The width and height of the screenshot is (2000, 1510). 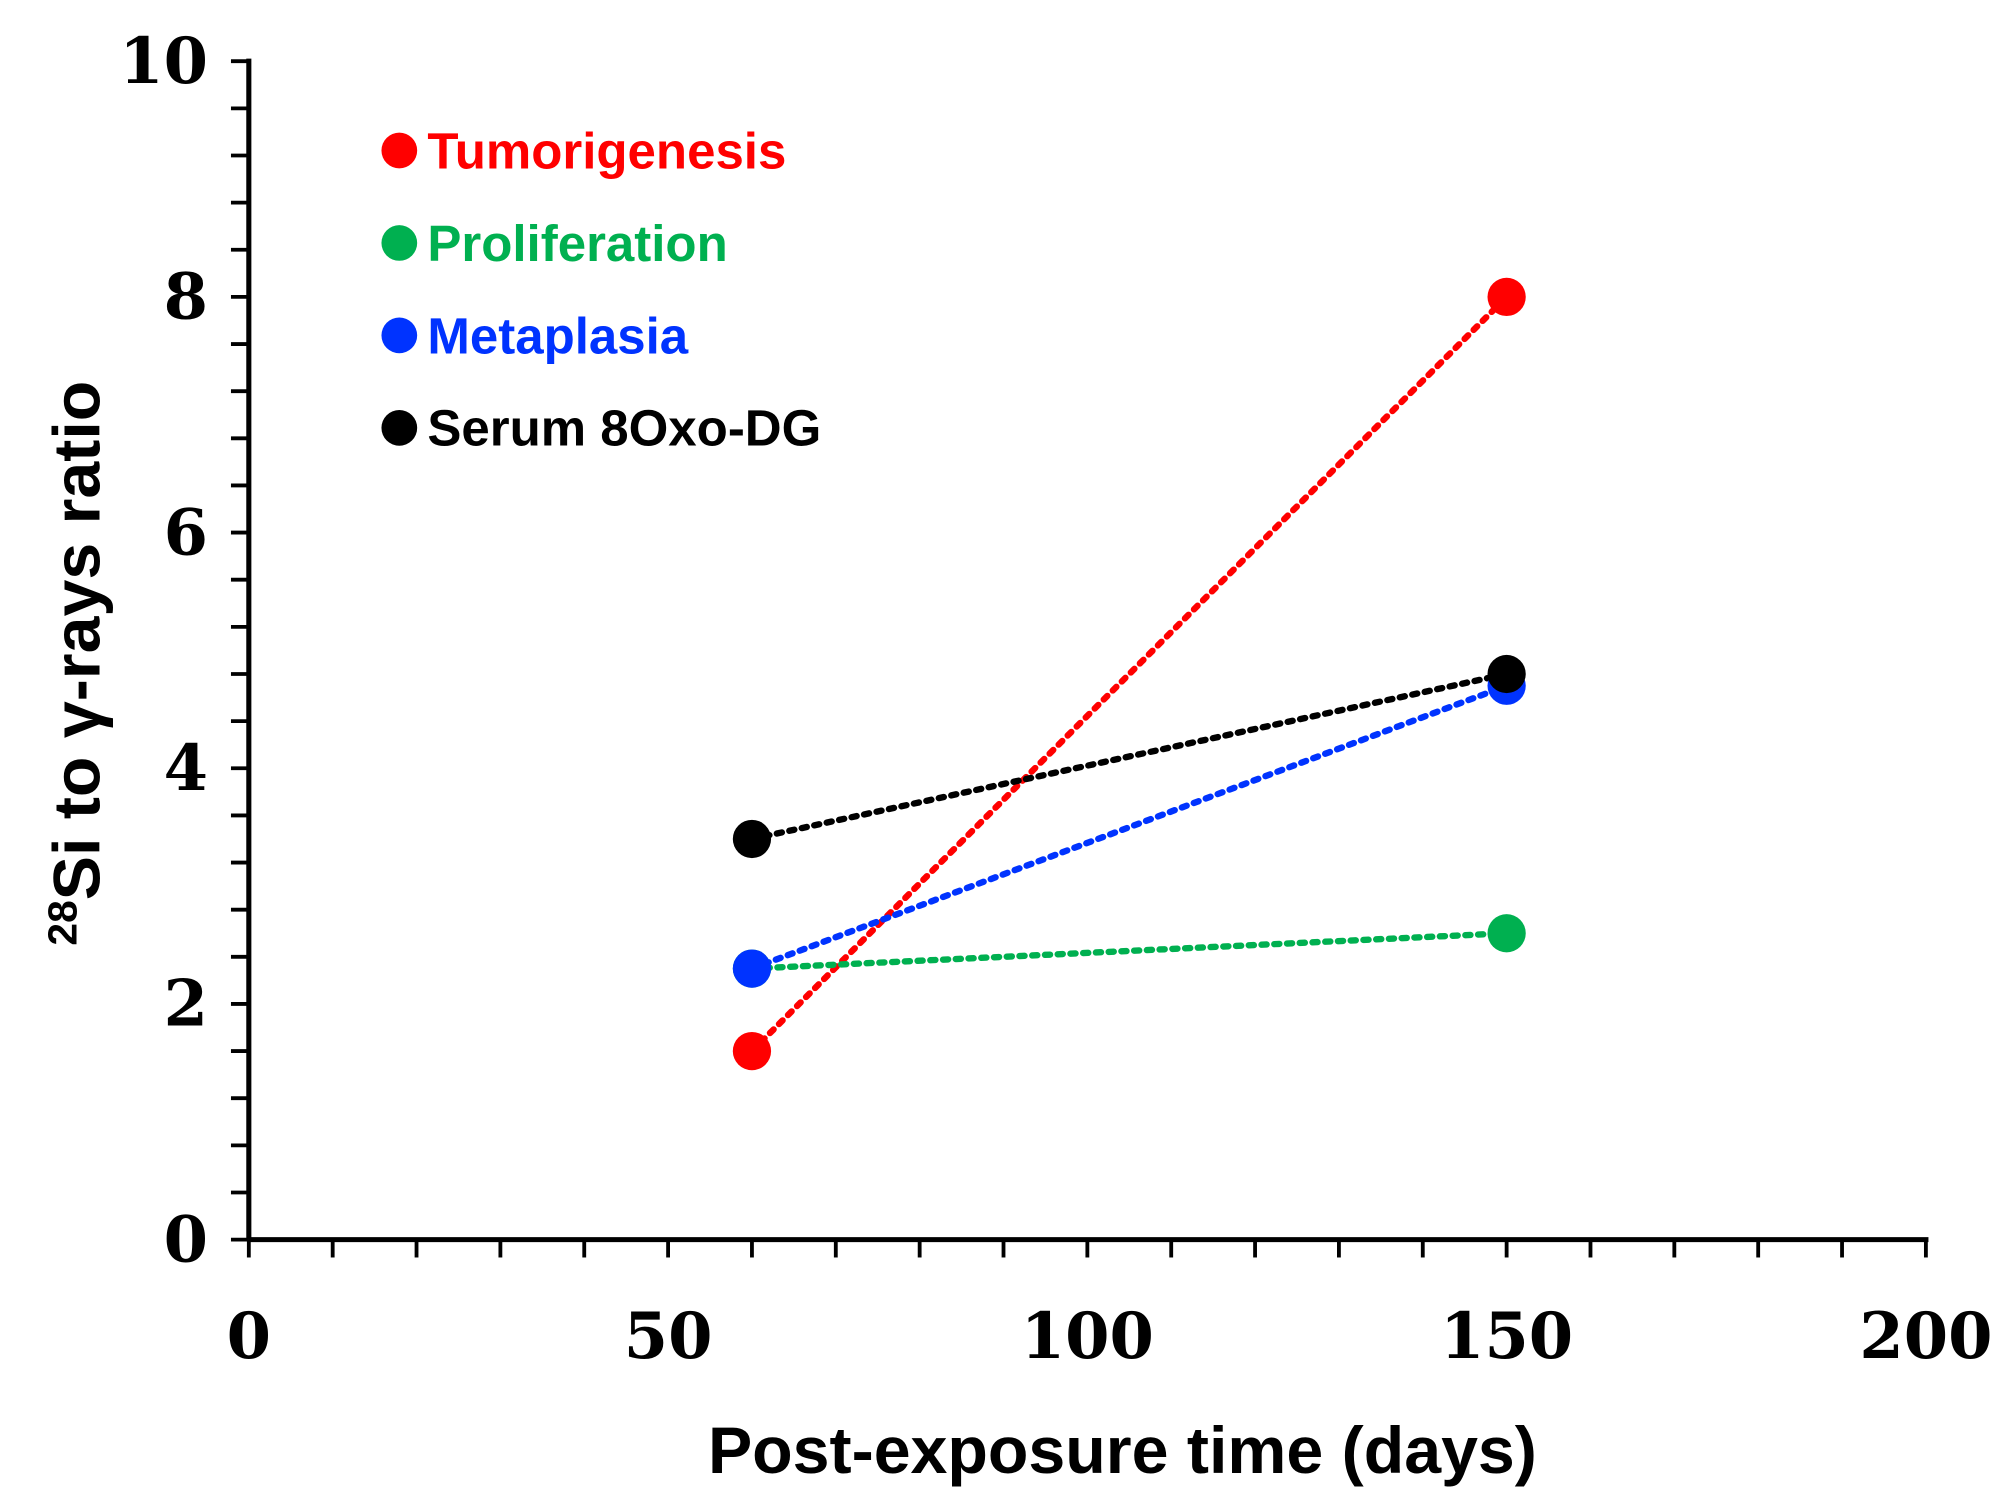 I want to click on y-tick-label: 10, so click(x=163, y=61).